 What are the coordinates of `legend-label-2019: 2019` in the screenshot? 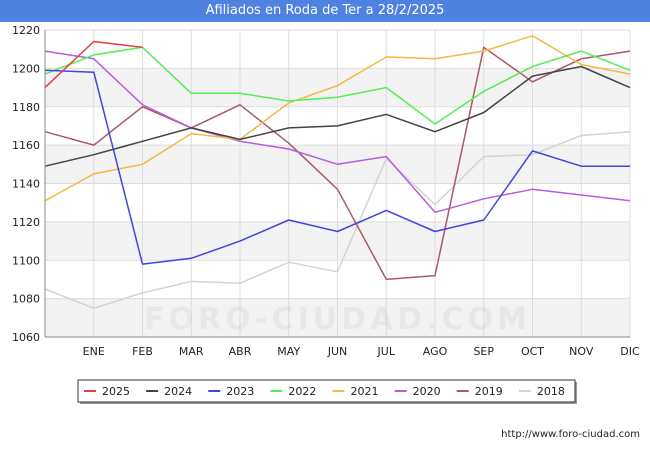 It's located at (489, 391).